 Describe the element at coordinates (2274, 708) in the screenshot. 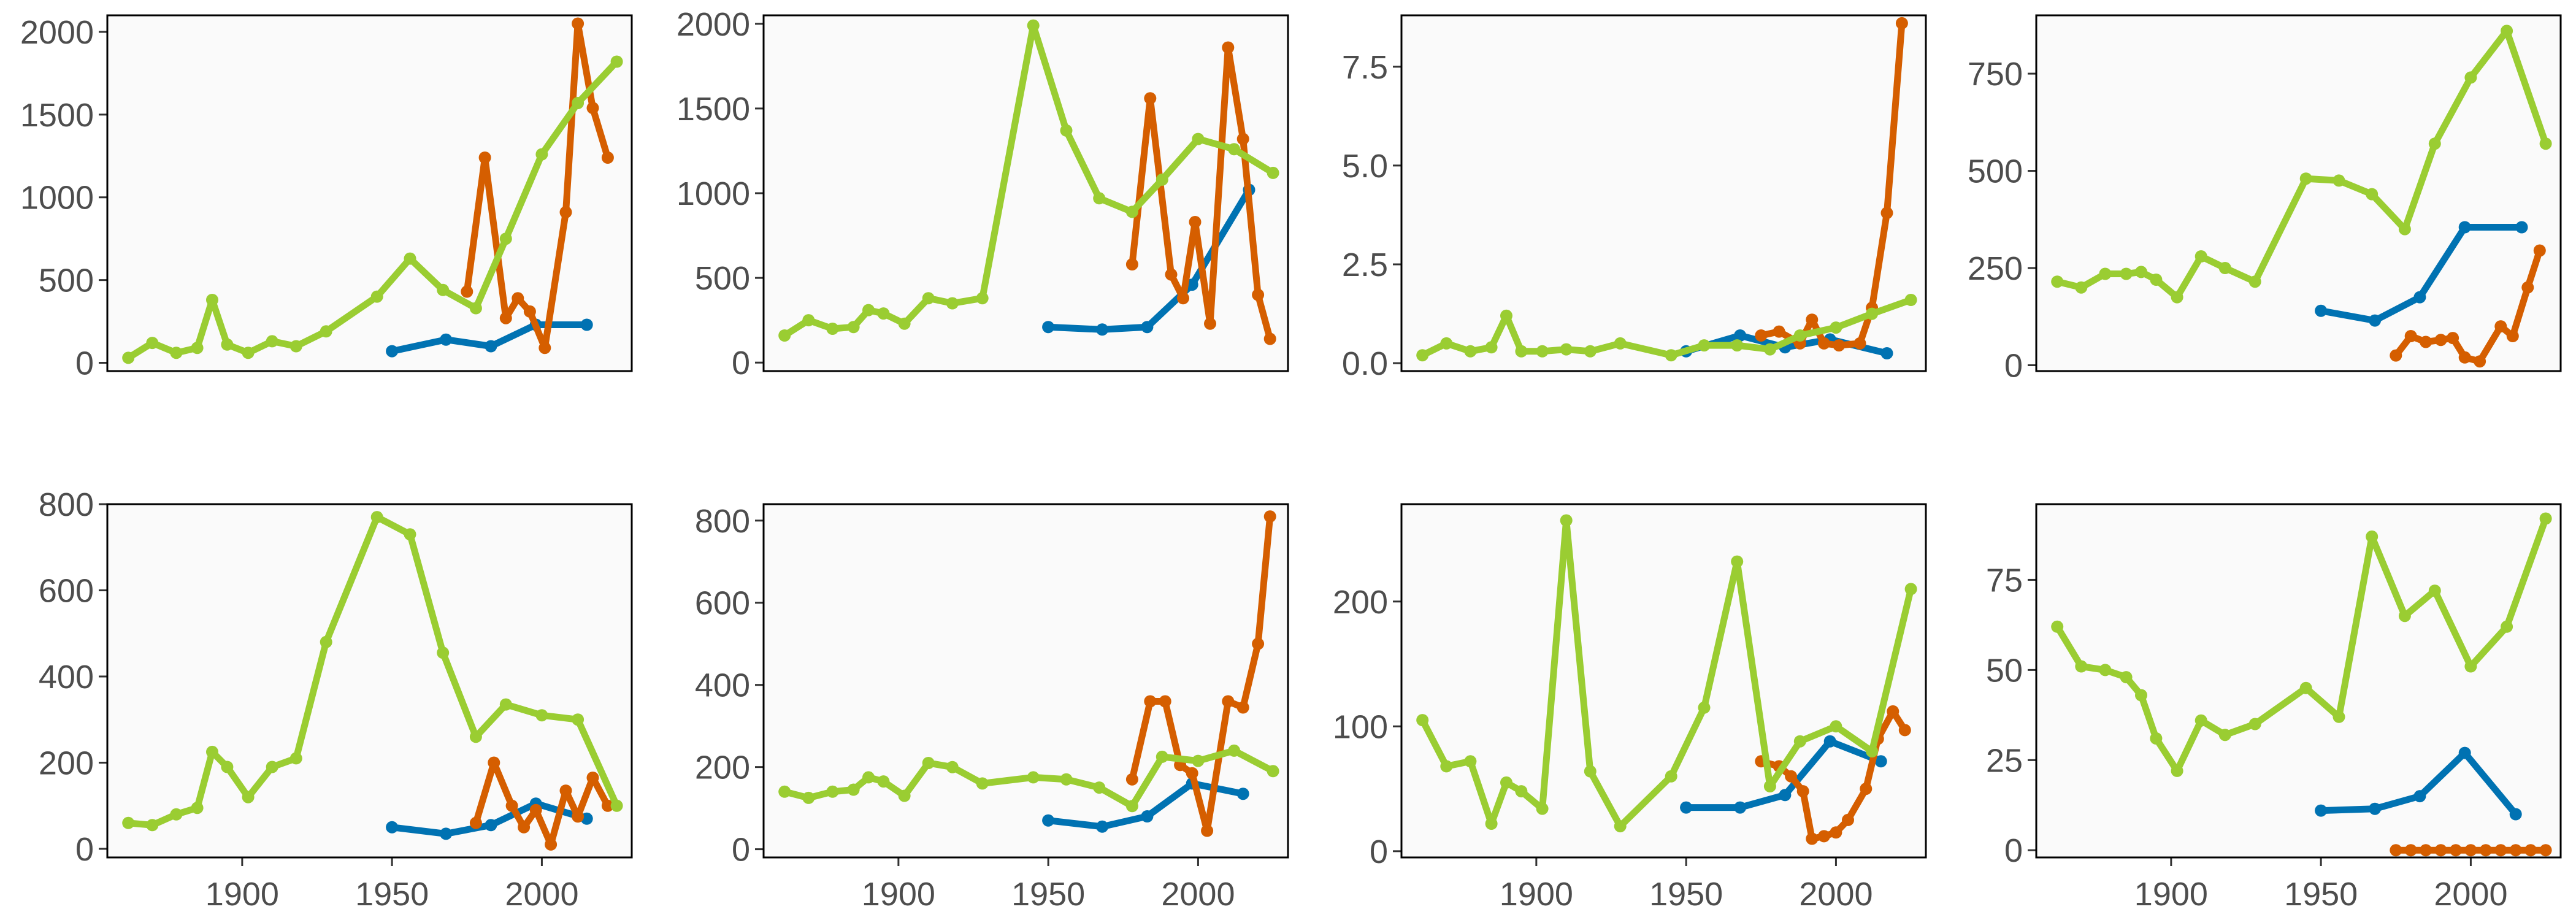

I see `panel-8: 0 25 50 75 1900 1950 2000` at that location.